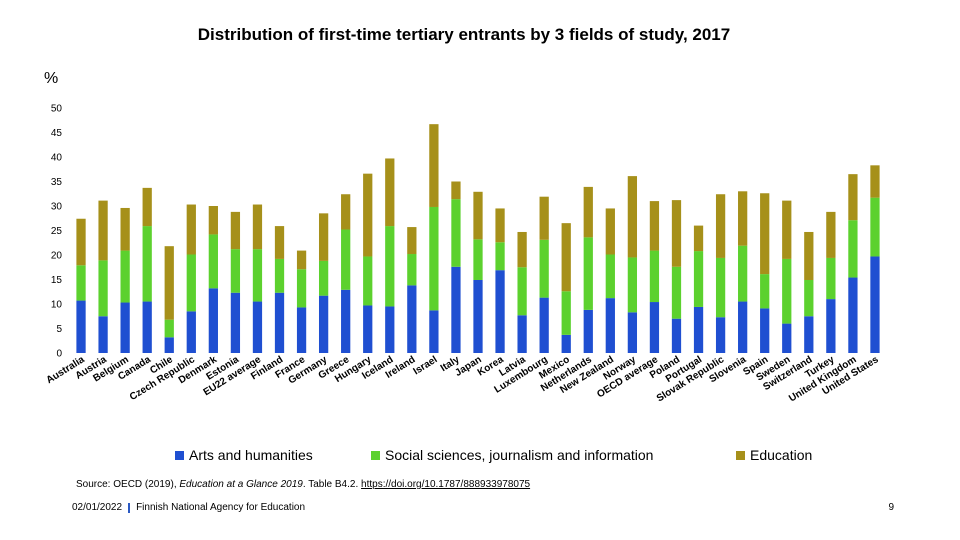 This screenshot has height=540, width=960. I want to click on legend-swatch-social-sciences, so click(375, 455).